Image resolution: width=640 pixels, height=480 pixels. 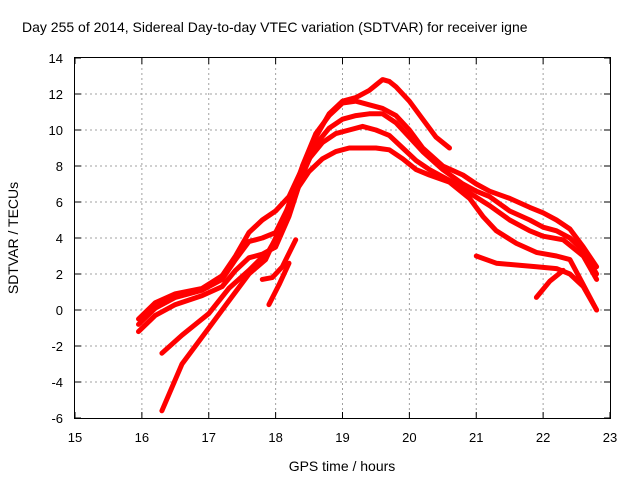 What do you see at coordinates (56, 94) in the screenshot?
I see `y-tick-label: 12` at bounding box center [56, 94].